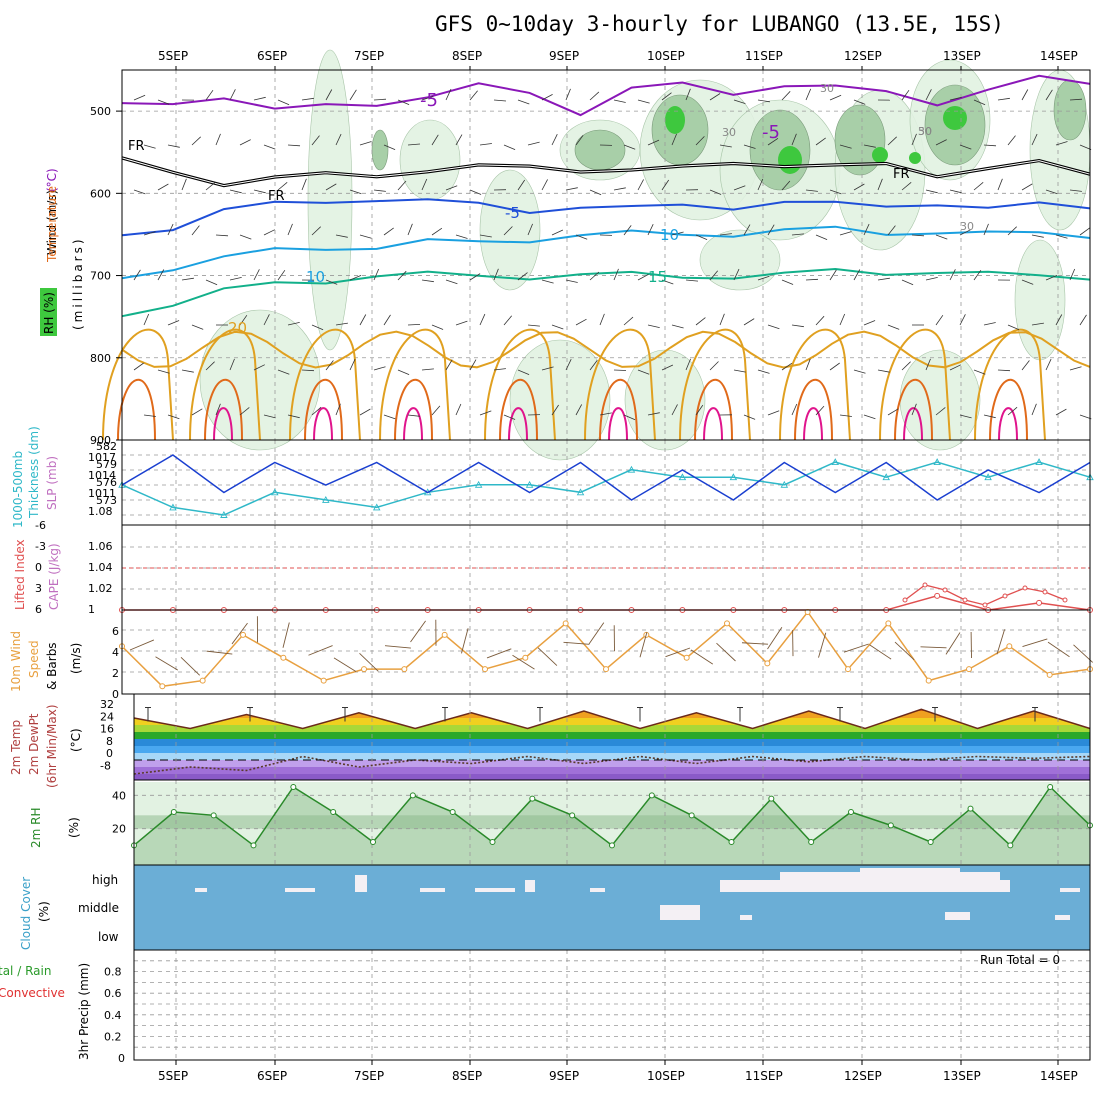 The image size is (1100, 1104). Describe the element at coordinates (925, 131) in the screenshot. I see `rh-contour-label: 50` at that location.